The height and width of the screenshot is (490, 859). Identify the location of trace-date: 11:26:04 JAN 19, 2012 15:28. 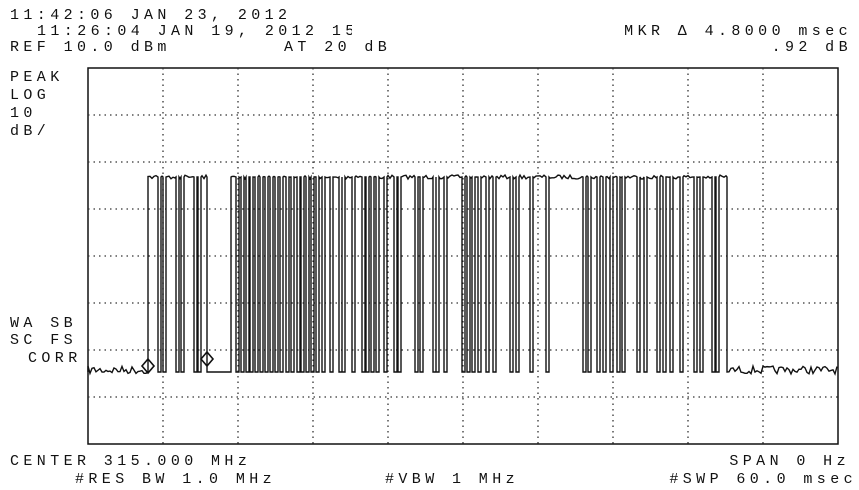
(218, 31).